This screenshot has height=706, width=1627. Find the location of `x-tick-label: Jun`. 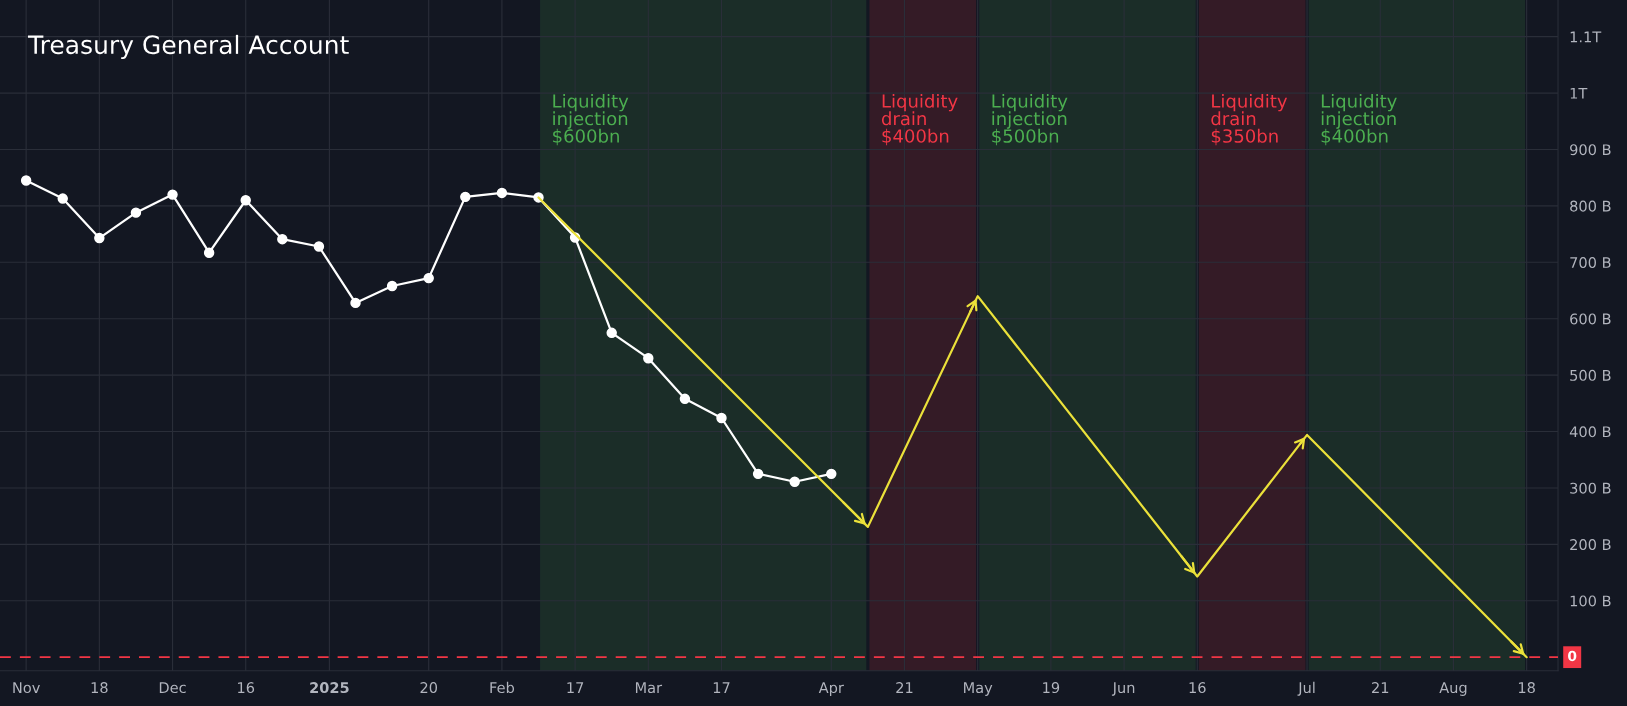

x-tick-label: Jun is located at coordinates (1123, 689).